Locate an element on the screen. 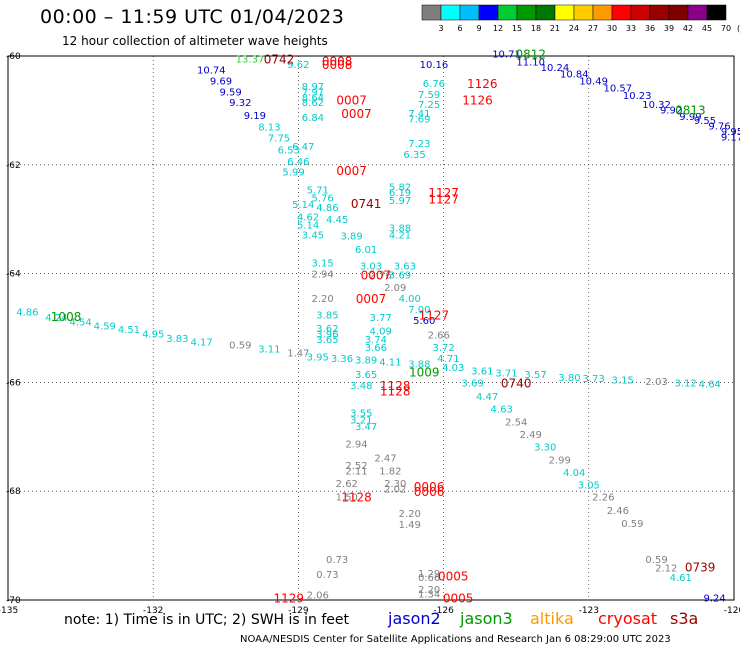  swh-label: 9.99 is located at coordinates (690, 117).